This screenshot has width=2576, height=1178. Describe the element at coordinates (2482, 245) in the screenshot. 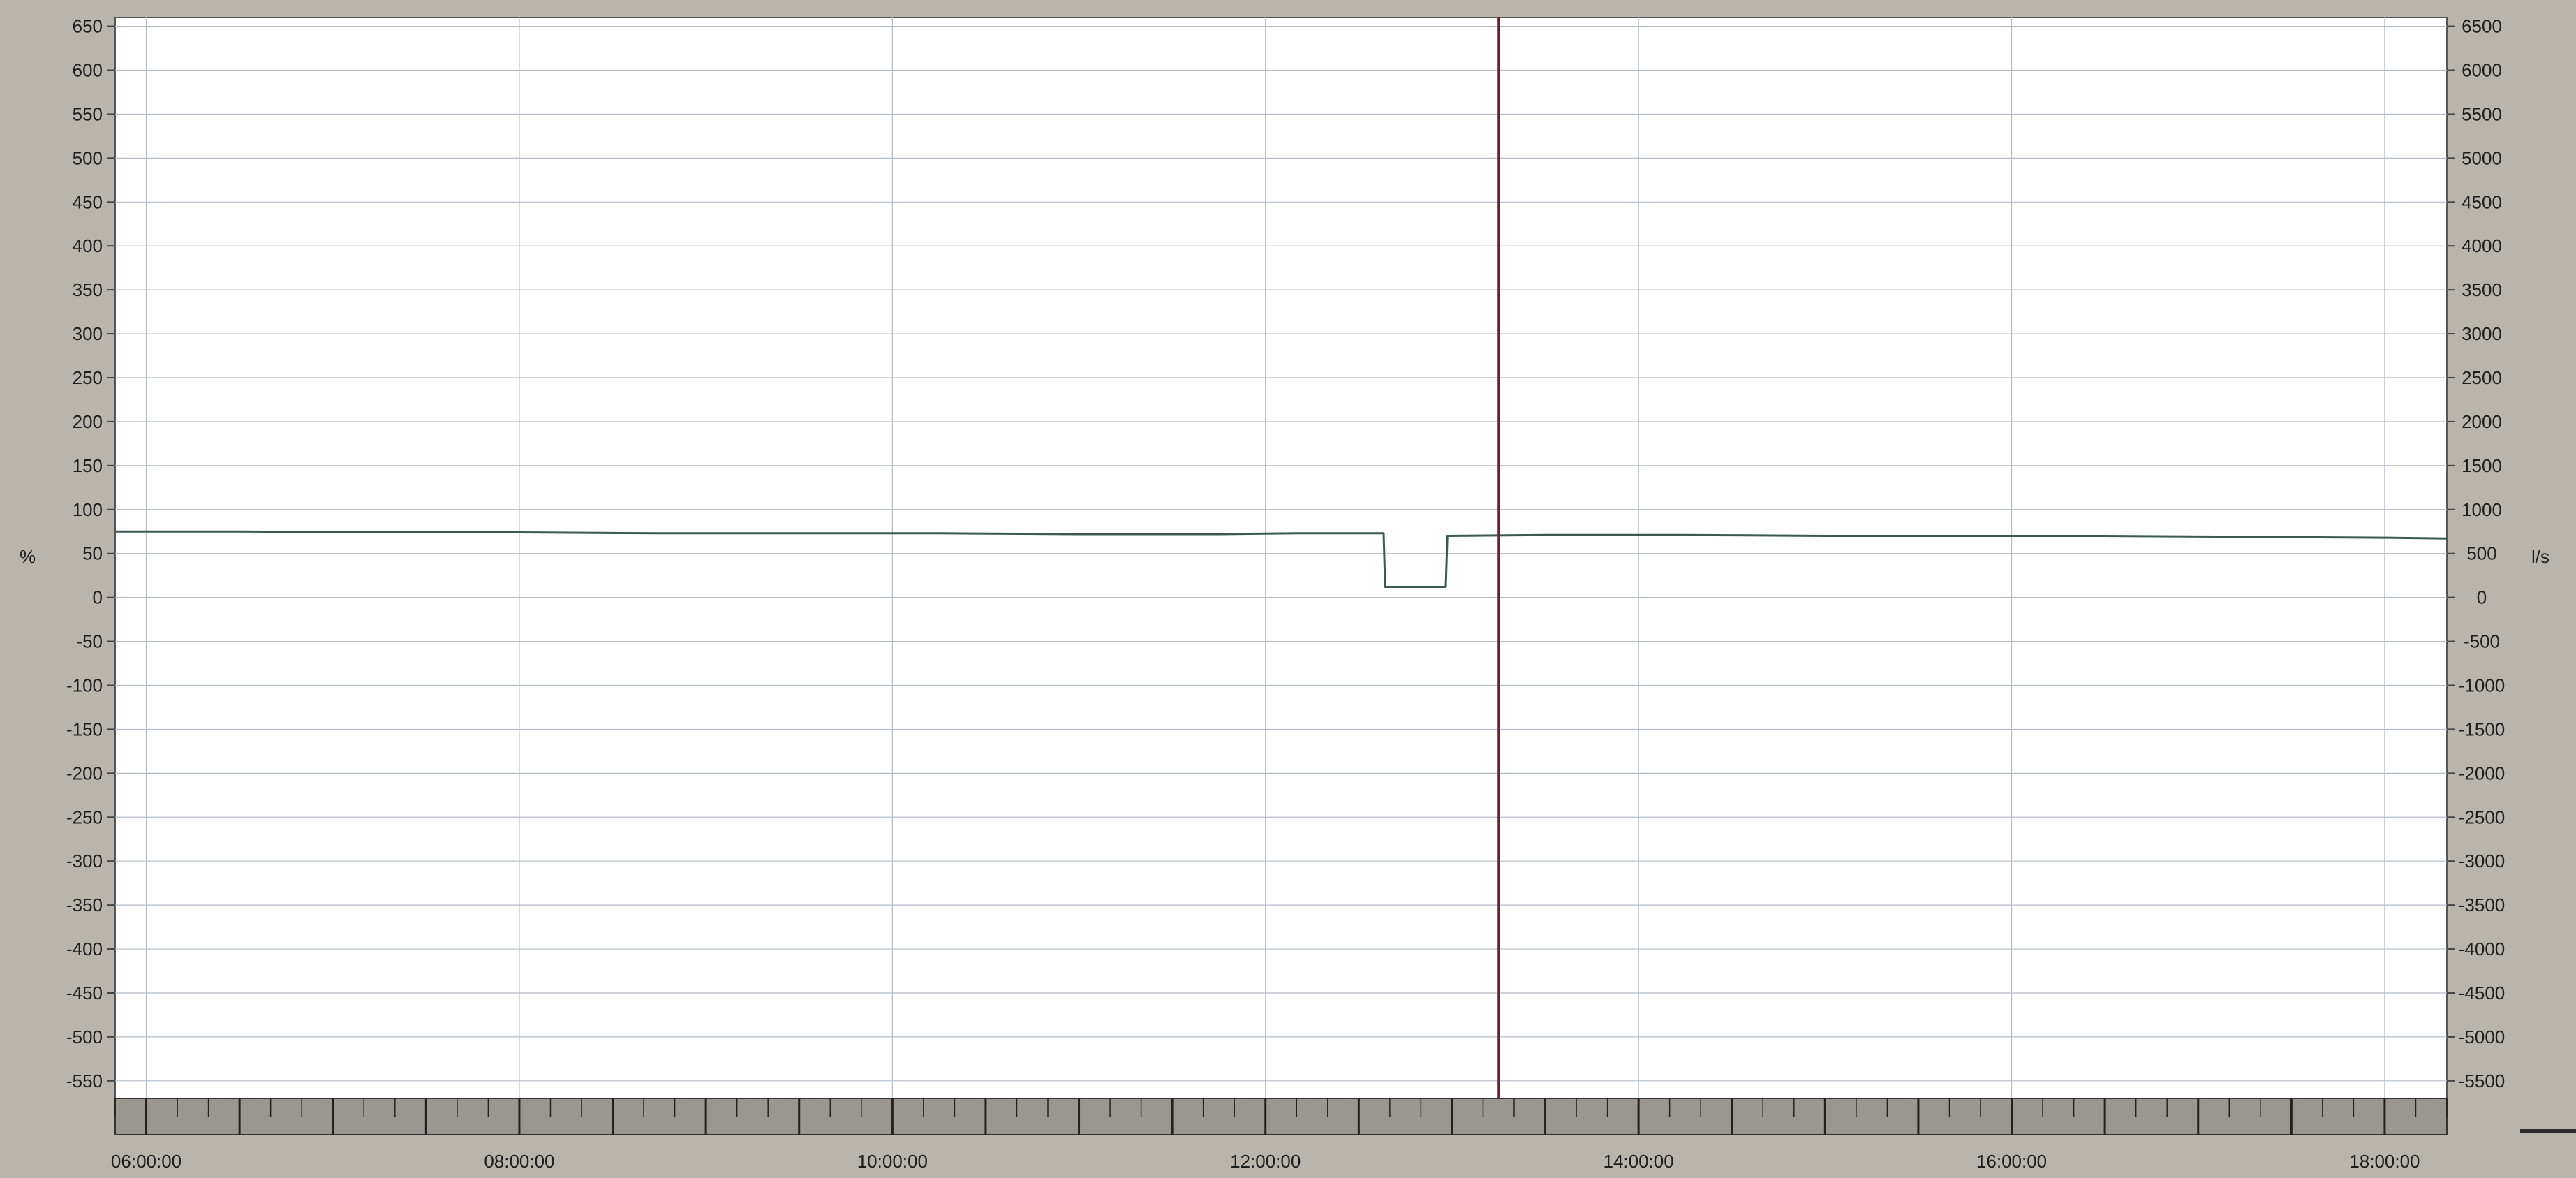

I see `right-tick-label: 4000` at that location.